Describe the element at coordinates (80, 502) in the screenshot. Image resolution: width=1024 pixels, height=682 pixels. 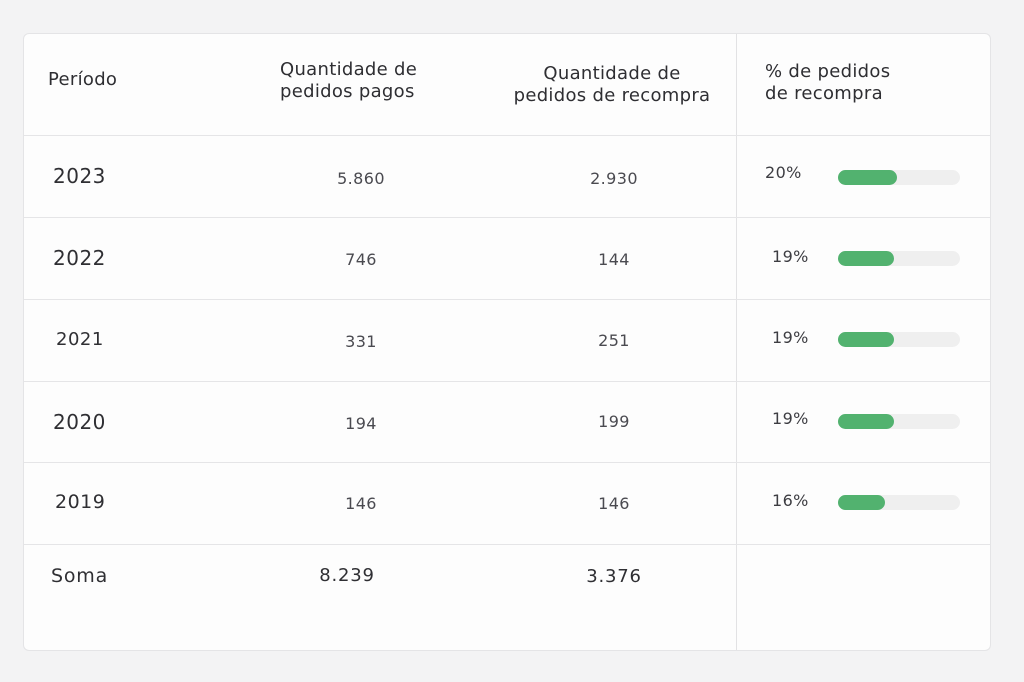
I see `row-2019-year: 2019` at that location.